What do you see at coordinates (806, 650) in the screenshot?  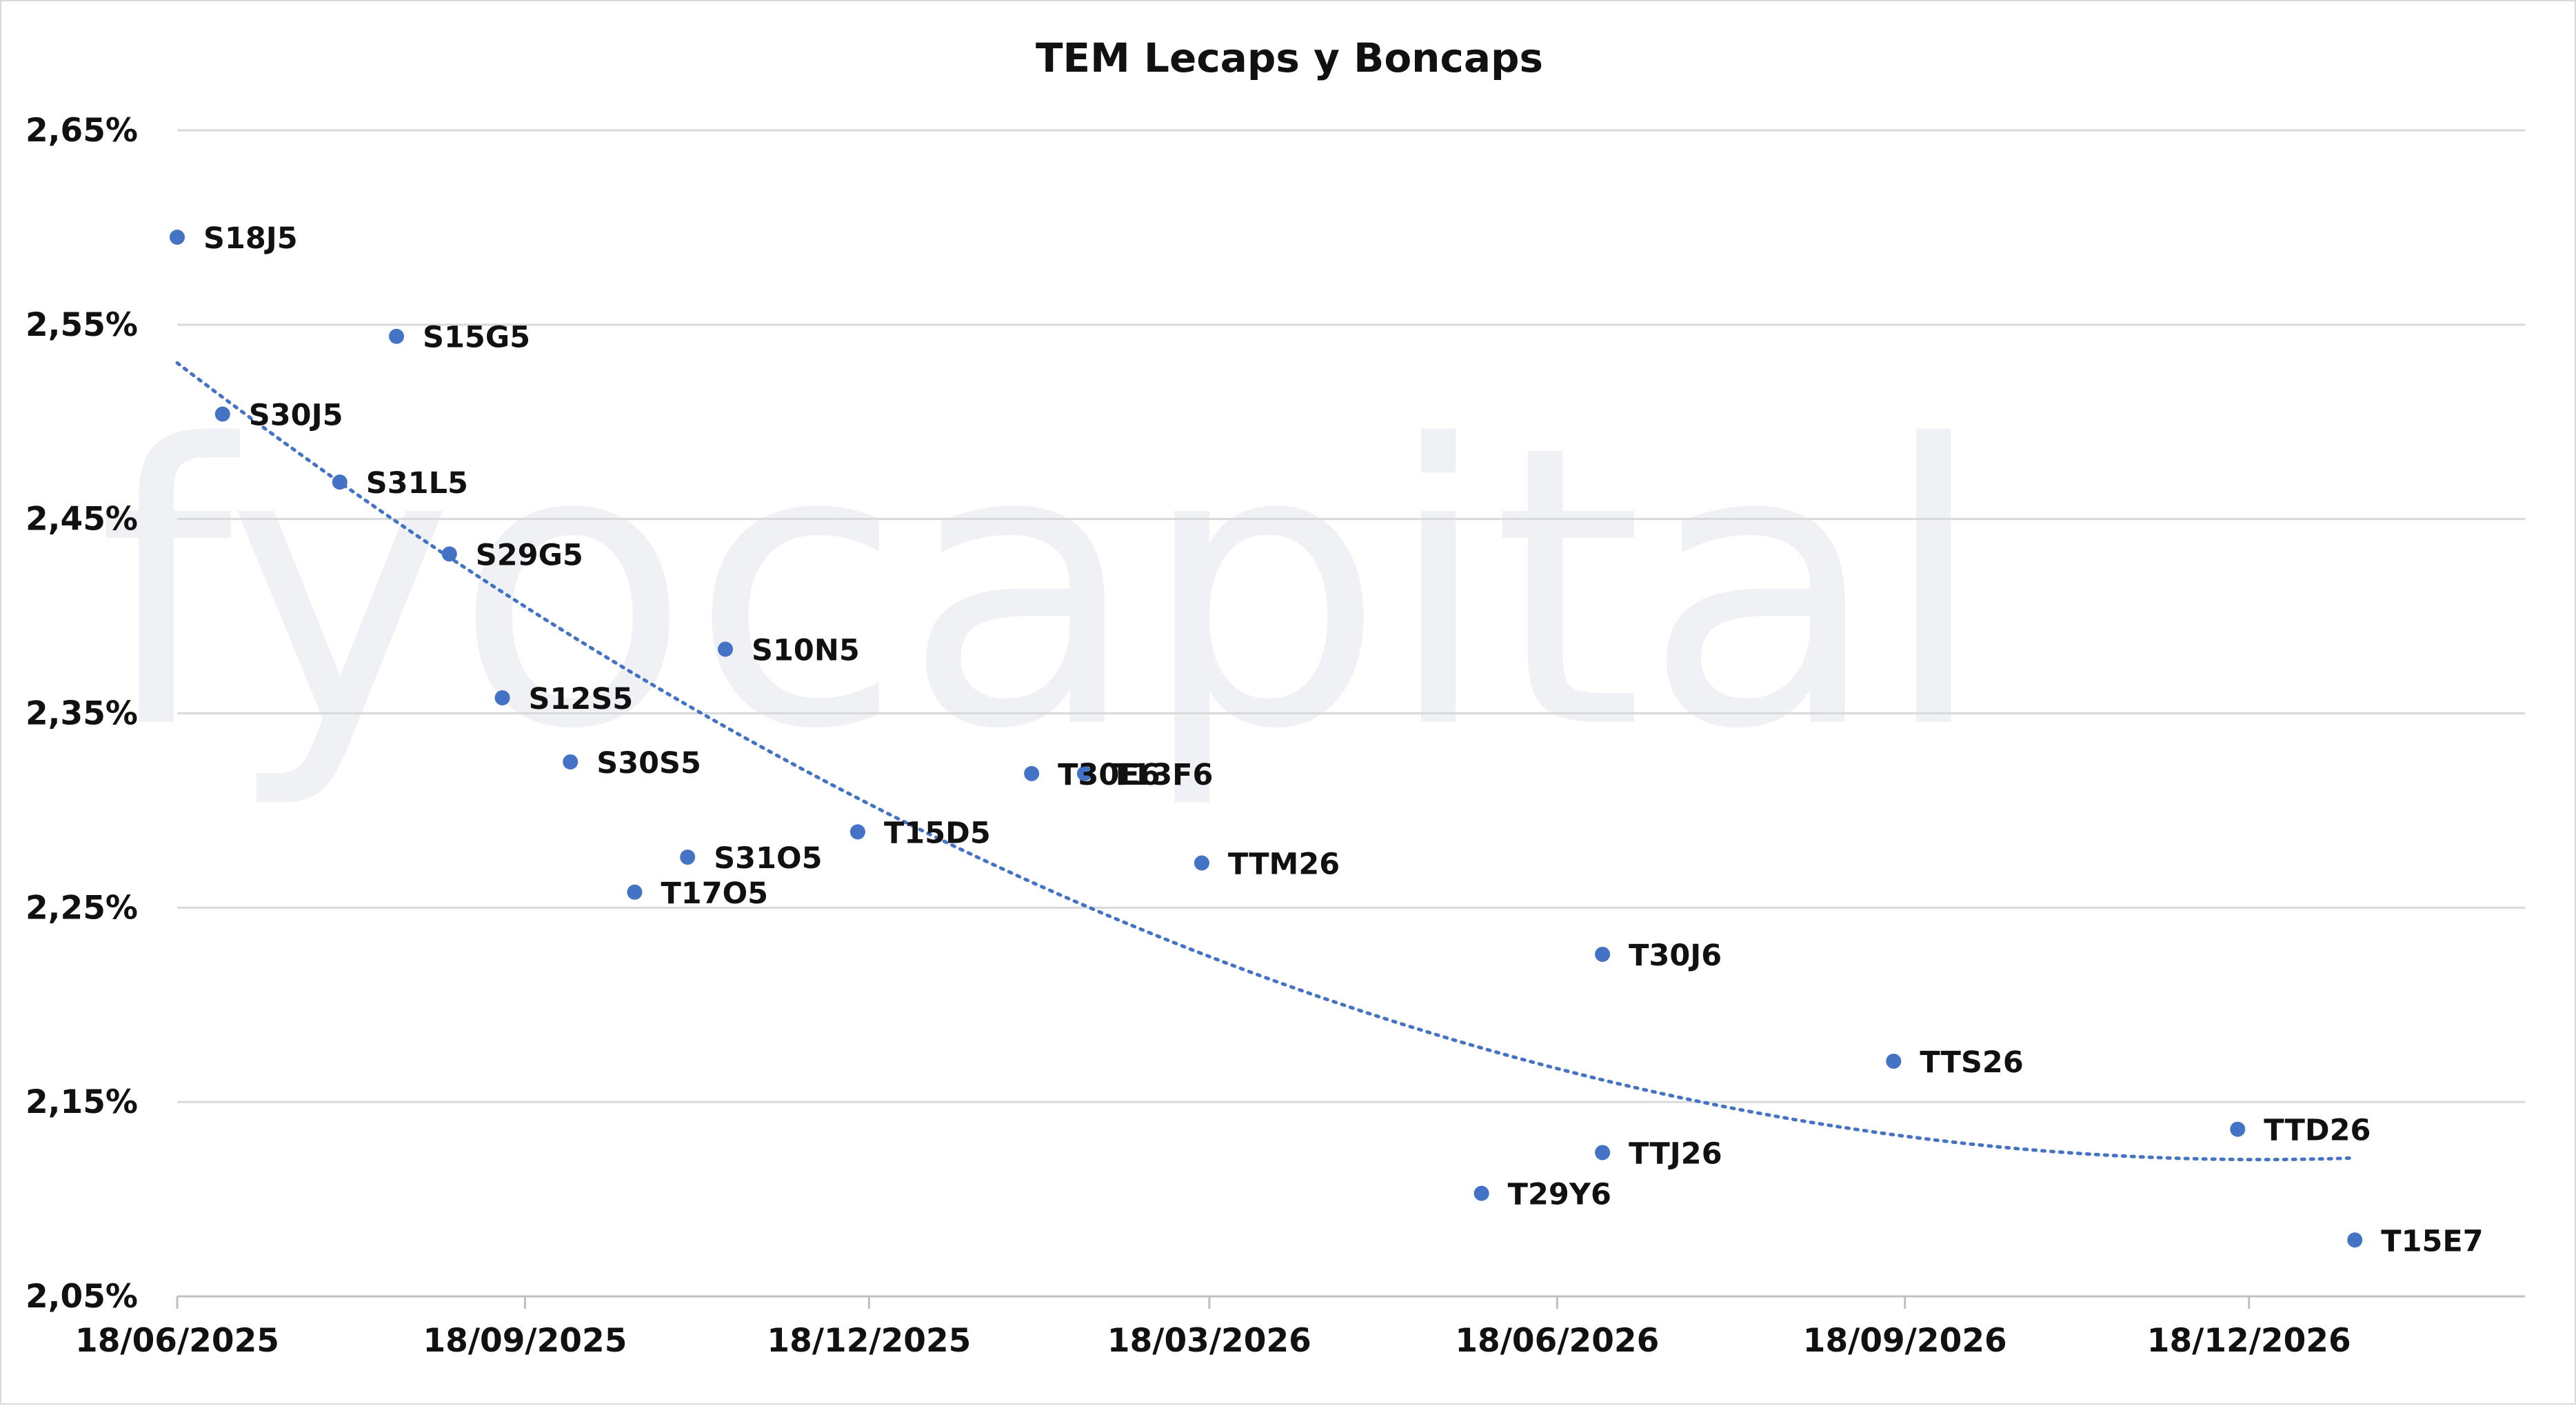 I see `data-label-s10n5: S10N5` at bounding box center [806, 650].